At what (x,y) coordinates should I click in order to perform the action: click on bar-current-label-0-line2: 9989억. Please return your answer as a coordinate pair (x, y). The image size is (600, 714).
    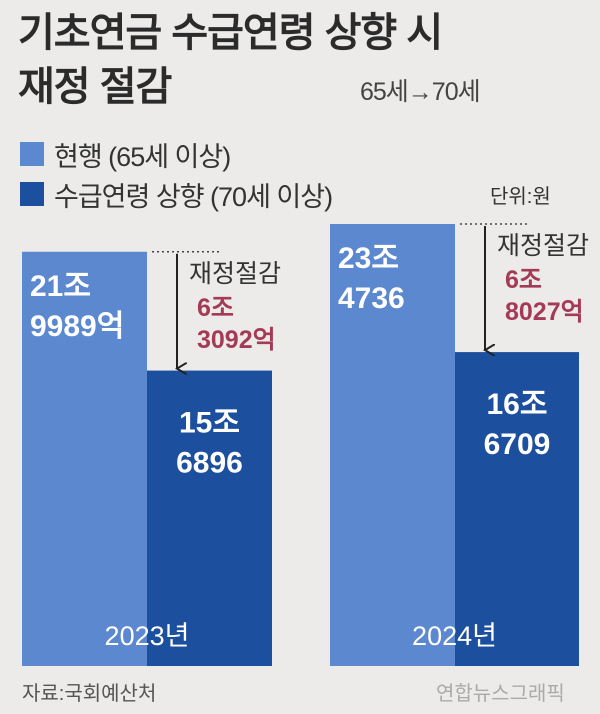
    Looking at the image, I should click on (77, 326).